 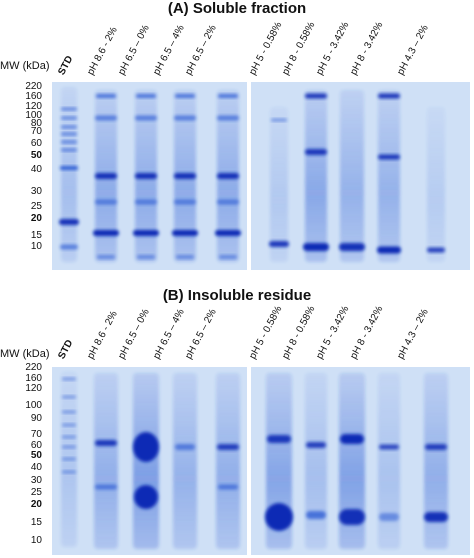 What do you see at coordinates (25, 354) in the screenshot?
I see `panel-b-mw-header: MW (kDa)` at bounding box center [25, 354].